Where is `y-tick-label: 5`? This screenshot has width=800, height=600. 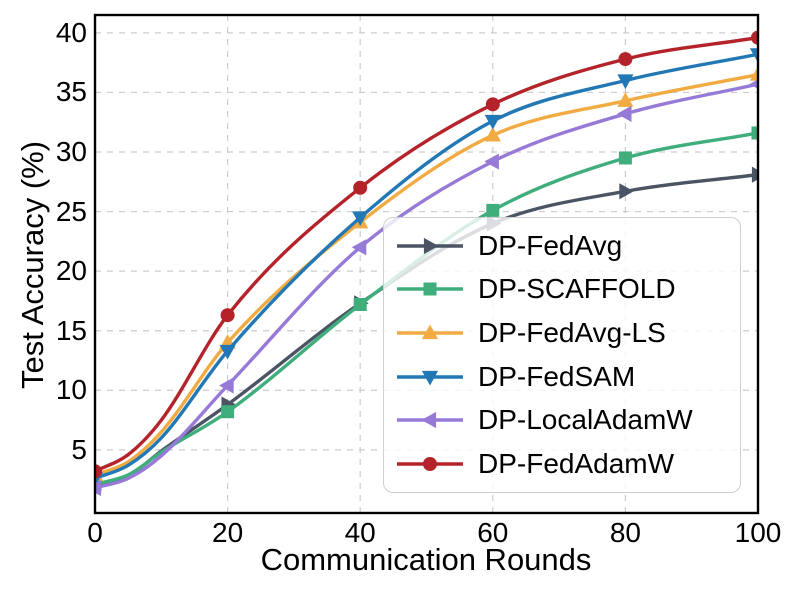 y-tick-label: 5 is located at coordinates (79, 449).